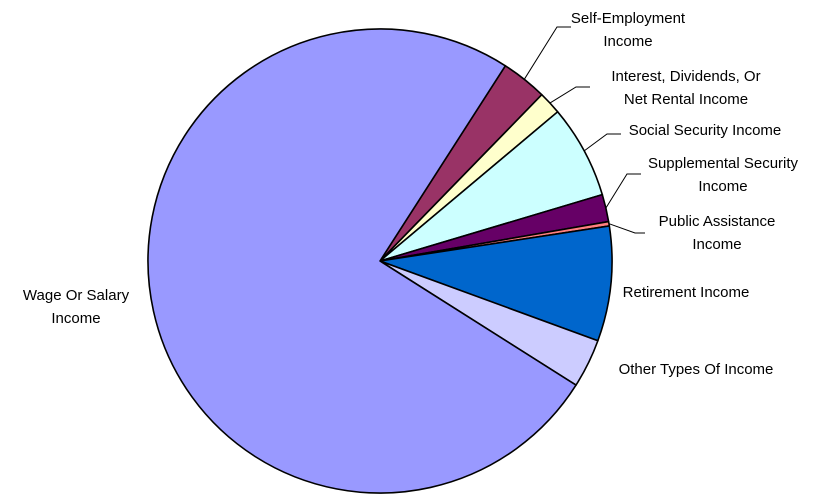 The width and height of the screenshot is (833, 494). I want to click on pie-label-2: Social Security Income, so click(705, 130).